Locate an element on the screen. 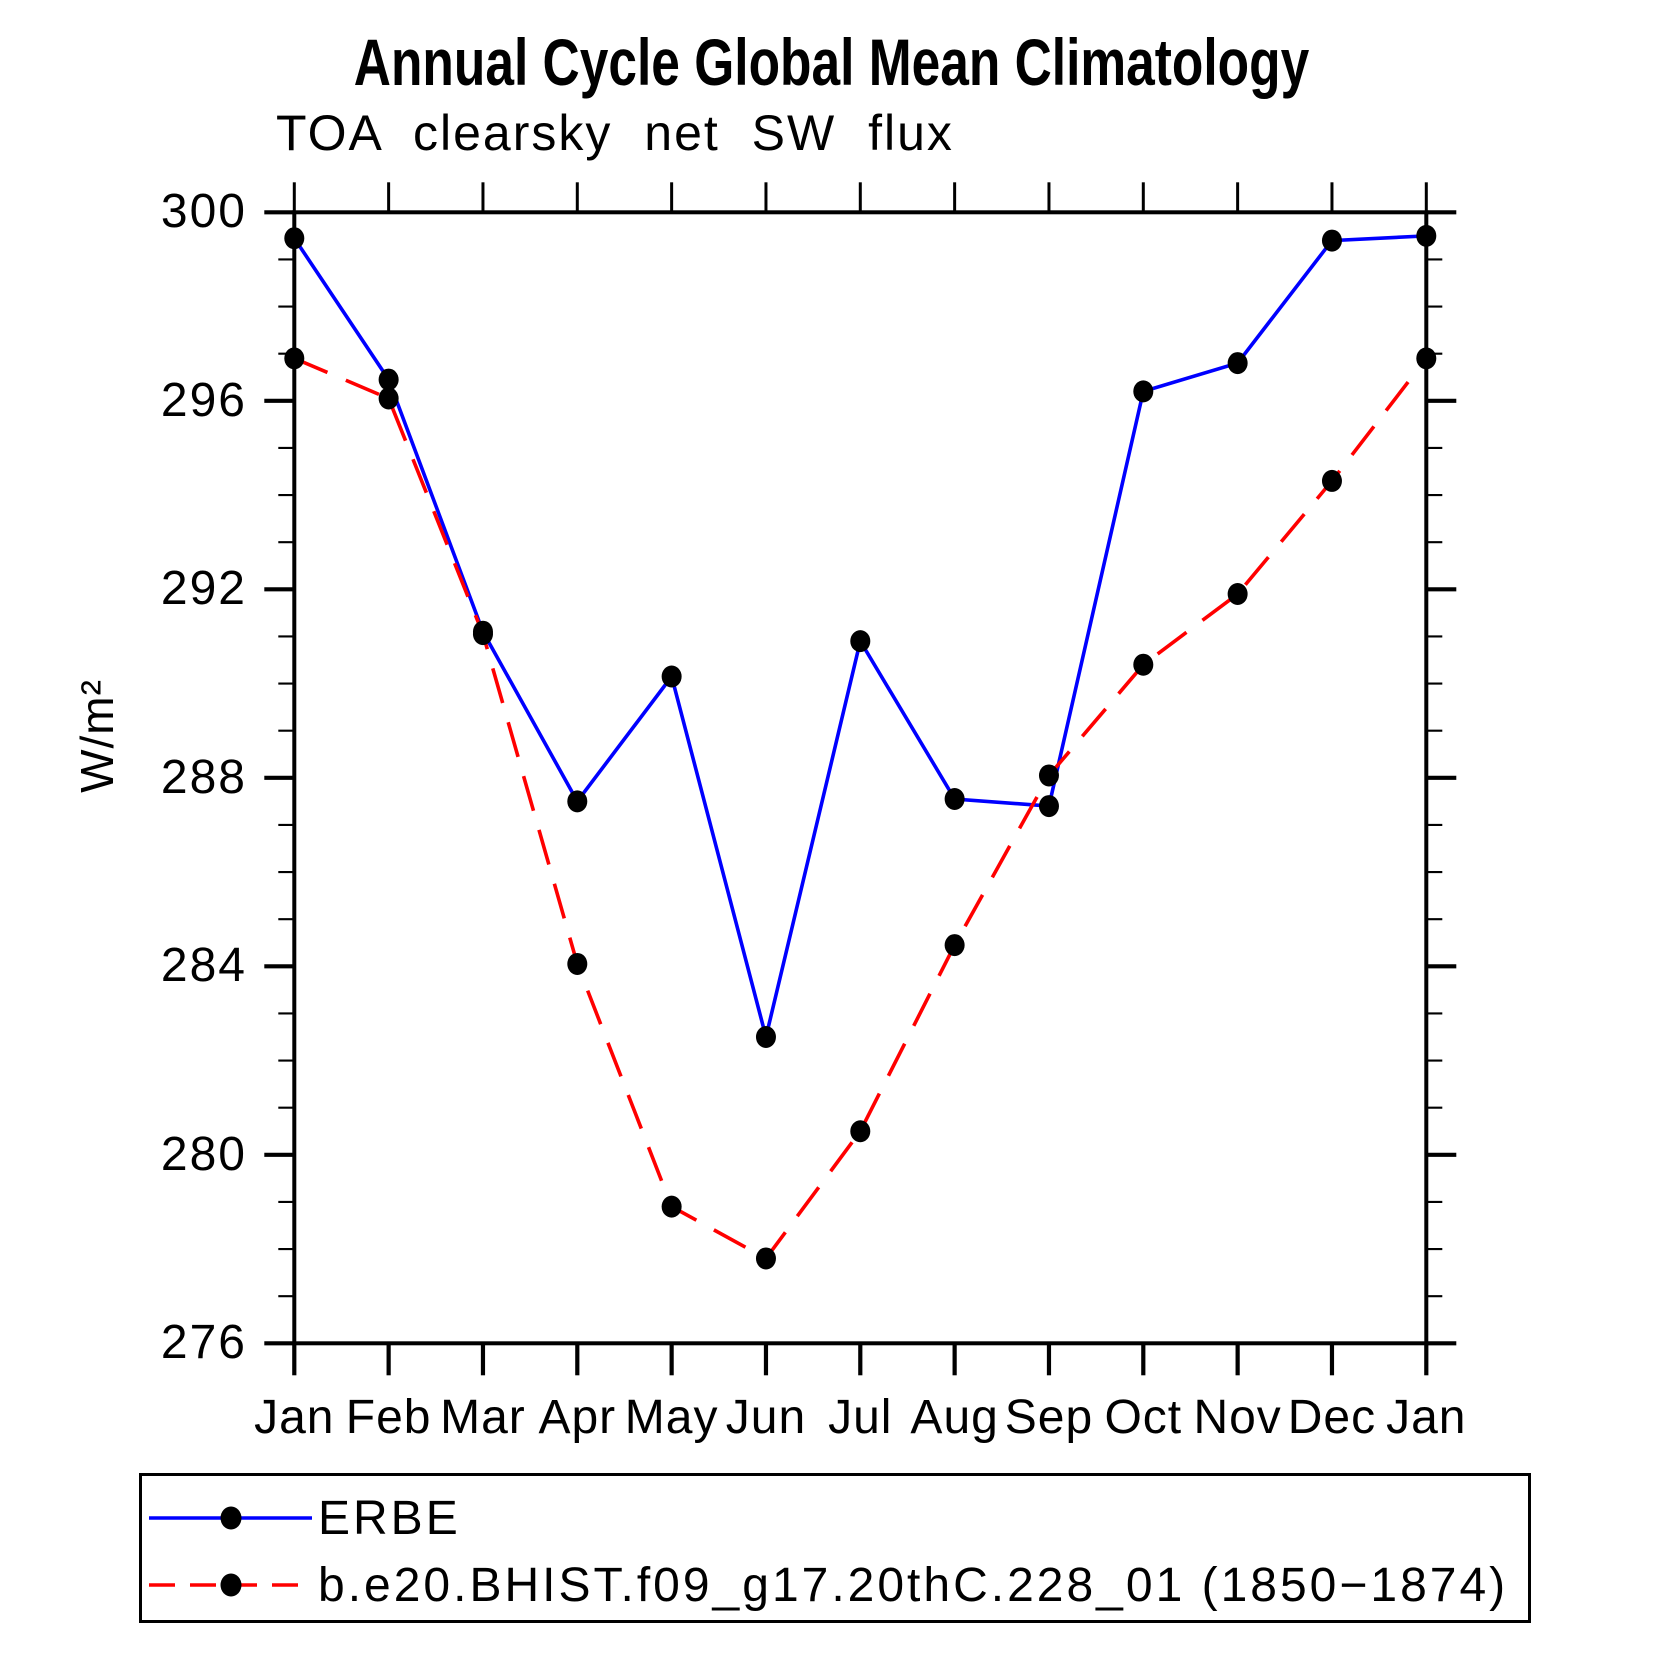 The width and height of the screenshot is (1663, 1663). x-tick-label: Feb is located at coordinates (388, 1417).